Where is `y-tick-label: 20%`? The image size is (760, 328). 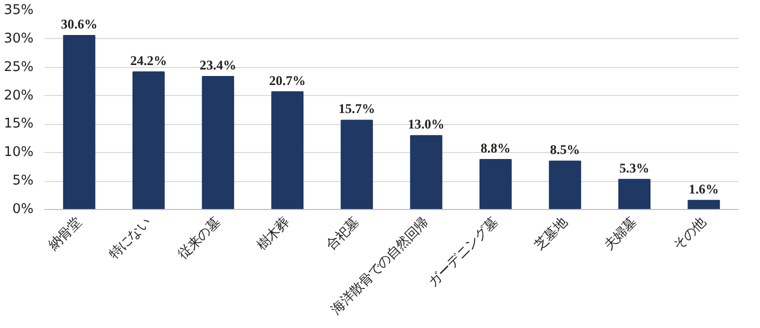 y-tick-label: 20% is located at coordinates (19, 96).